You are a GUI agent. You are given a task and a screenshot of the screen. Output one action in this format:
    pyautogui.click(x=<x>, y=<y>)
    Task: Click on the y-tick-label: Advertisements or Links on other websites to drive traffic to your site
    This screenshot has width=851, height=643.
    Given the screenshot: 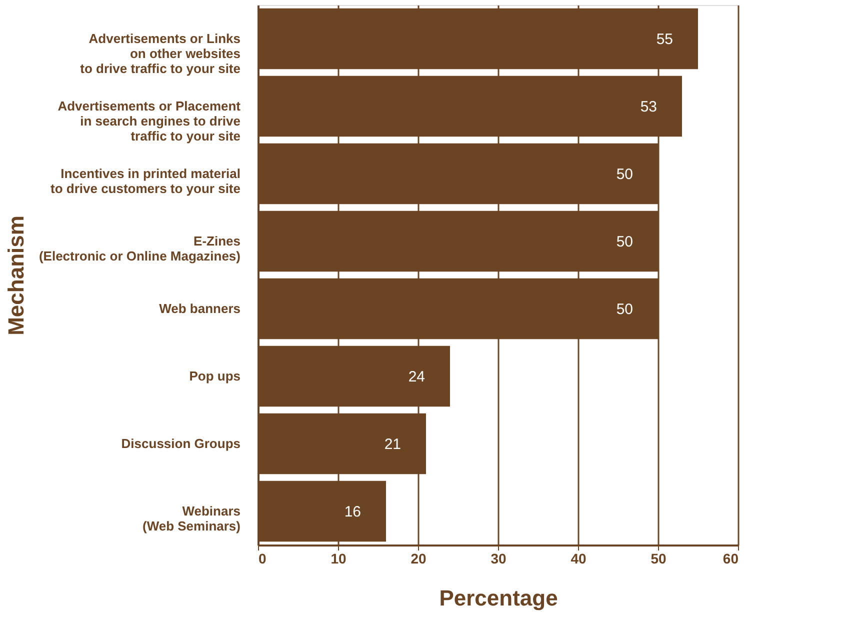 What is the action you would take?
    pyautogui.click(x=160, y=53)
    